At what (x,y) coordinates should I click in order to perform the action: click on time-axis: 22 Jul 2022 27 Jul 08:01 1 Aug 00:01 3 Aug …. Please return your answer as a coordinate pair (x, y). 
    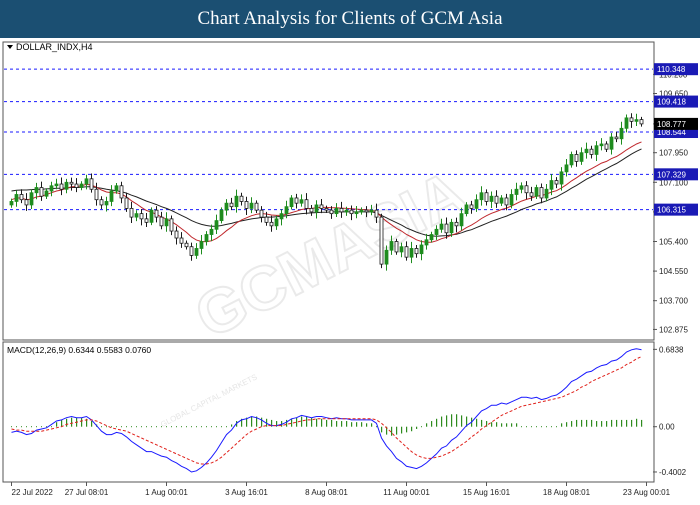
    Looking at the image, I should click on (341, 489).